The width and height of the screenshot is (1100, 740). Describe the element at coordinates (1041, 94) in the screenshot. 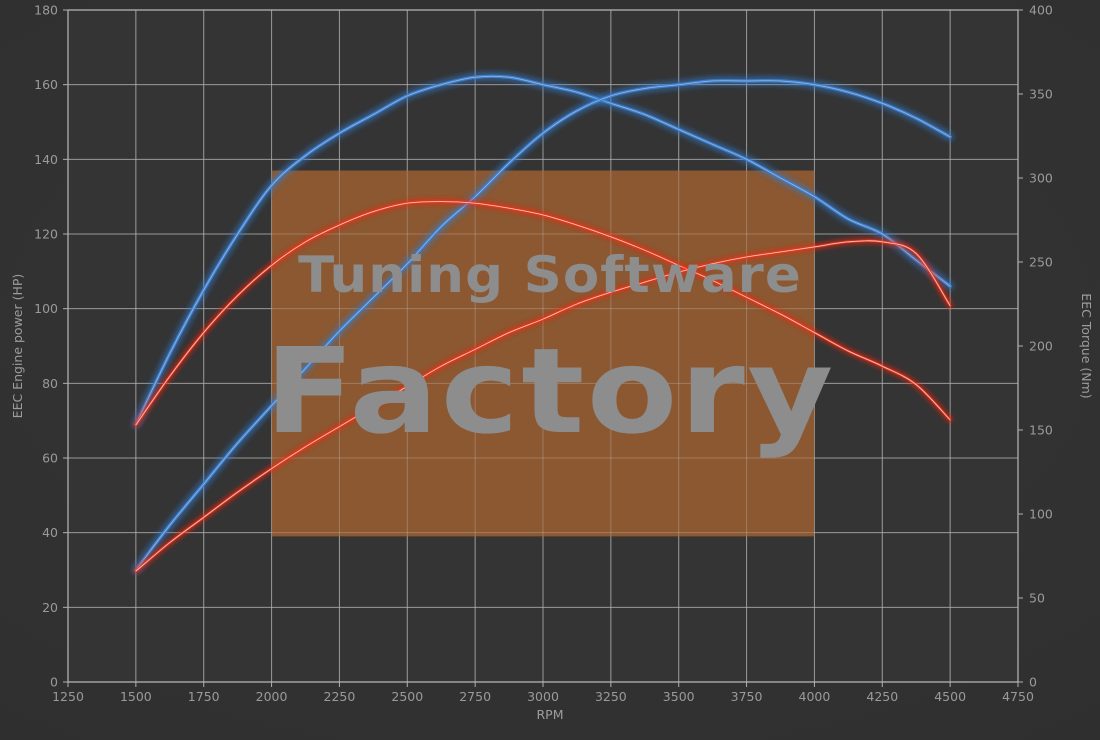

I see `y-right-tick-label: 350` at that location.